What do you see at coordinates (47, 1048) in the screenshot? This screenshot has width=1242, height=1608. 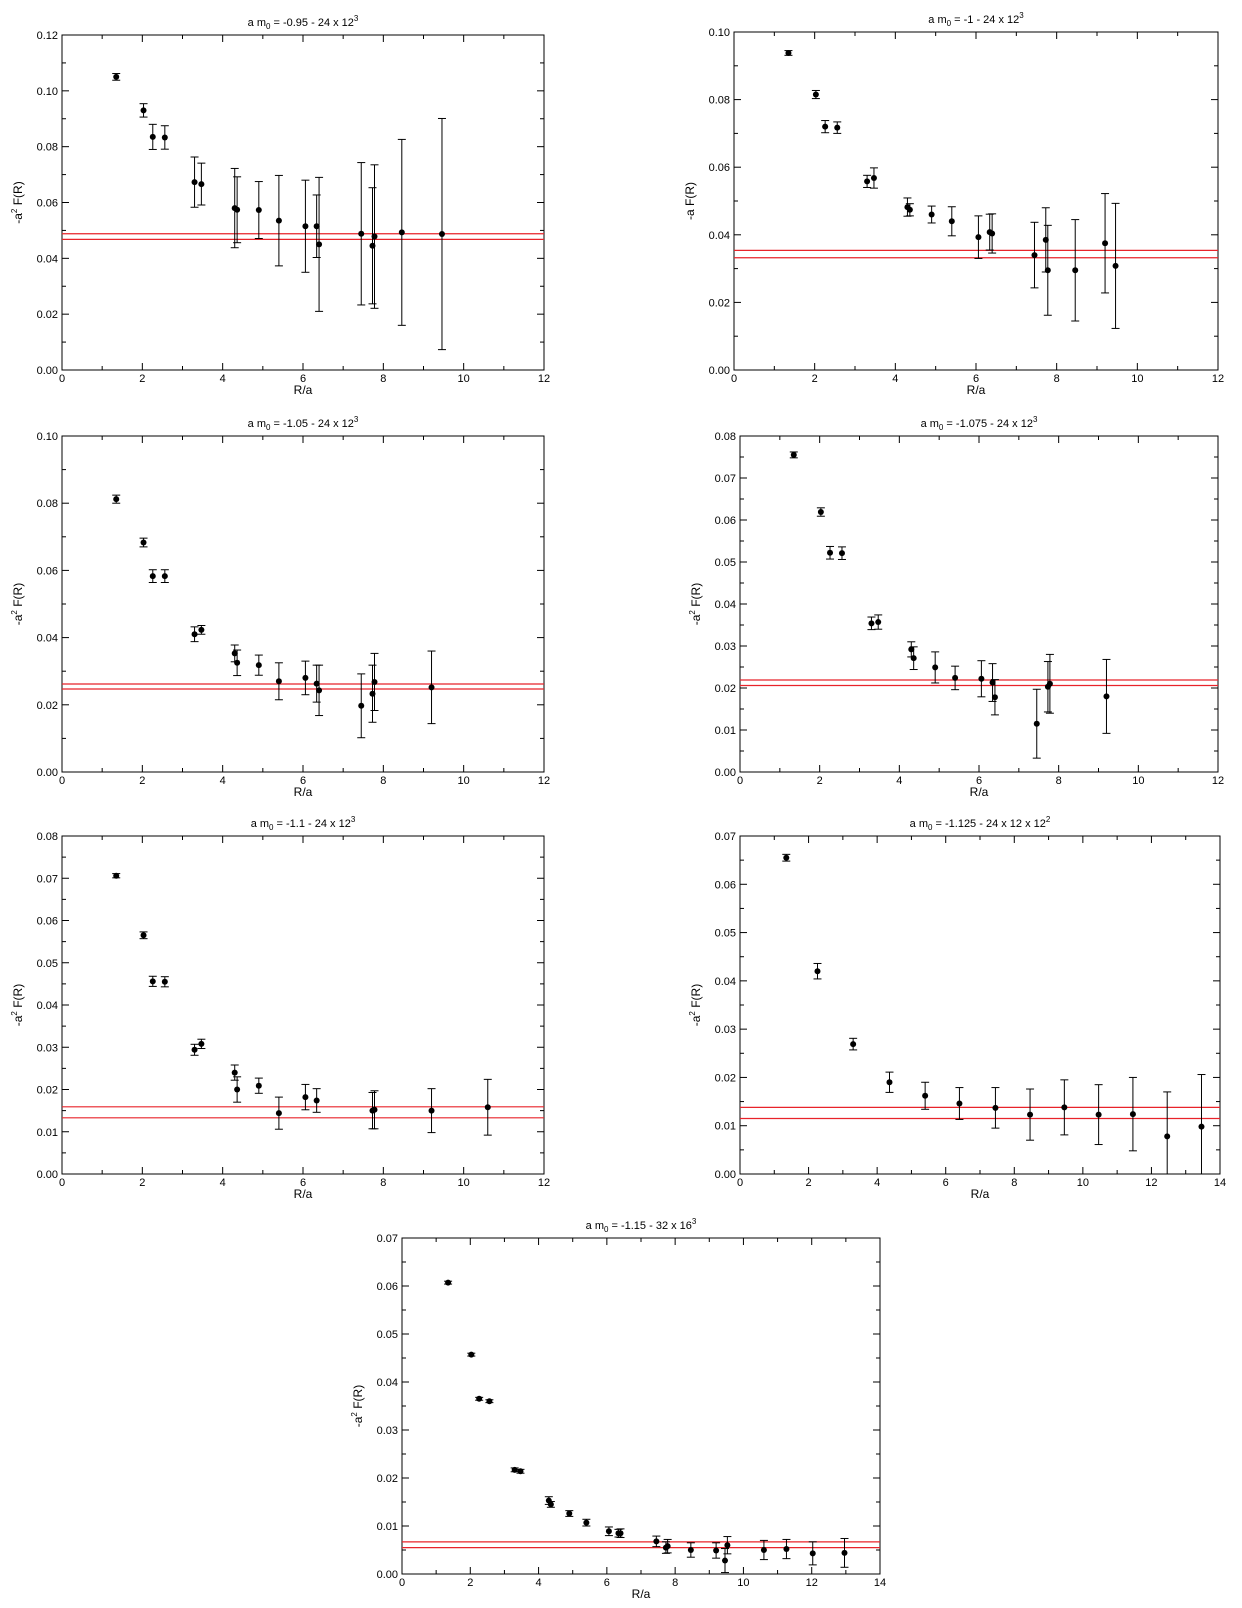 I see `y-tick-label: 0.03` at bounding box center [47, 1048].